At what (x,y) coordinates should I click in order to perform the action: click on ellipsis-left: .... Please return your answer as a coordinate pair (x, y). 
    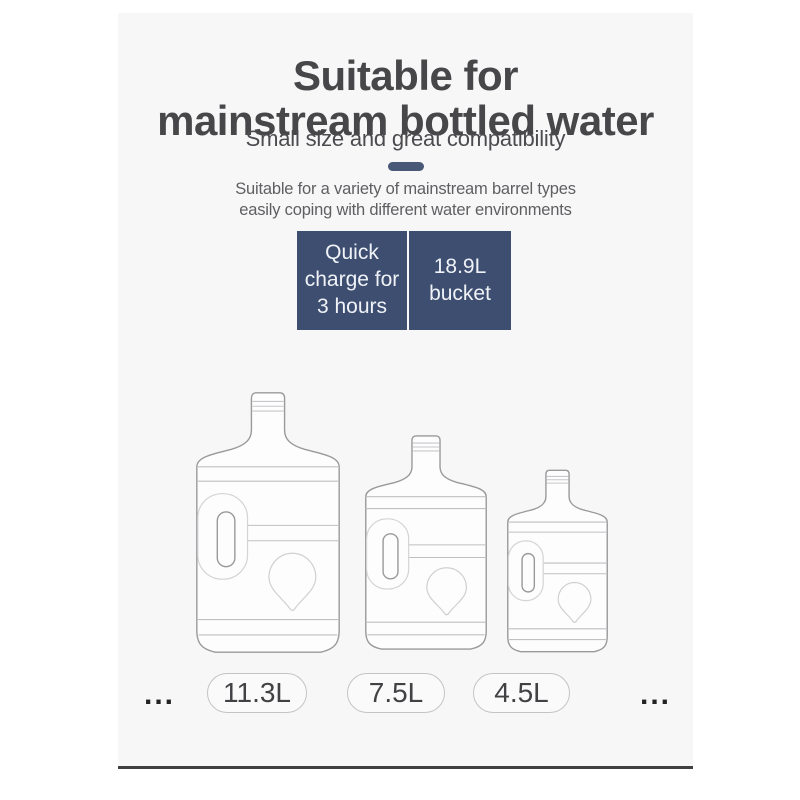
    Looking at the image, I should click on (160, 694).